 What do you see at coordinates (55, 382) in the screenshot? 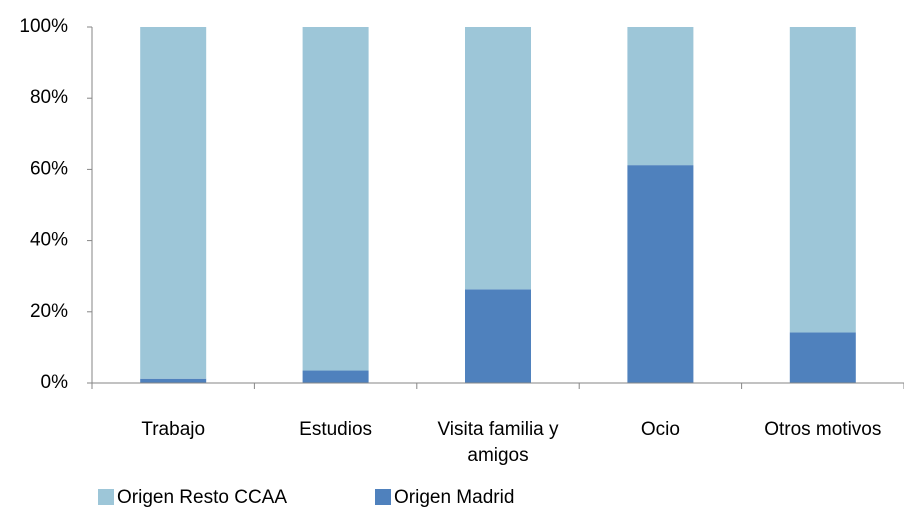
I see `y-tick-label: 0%` at bounding box center [55, 382].